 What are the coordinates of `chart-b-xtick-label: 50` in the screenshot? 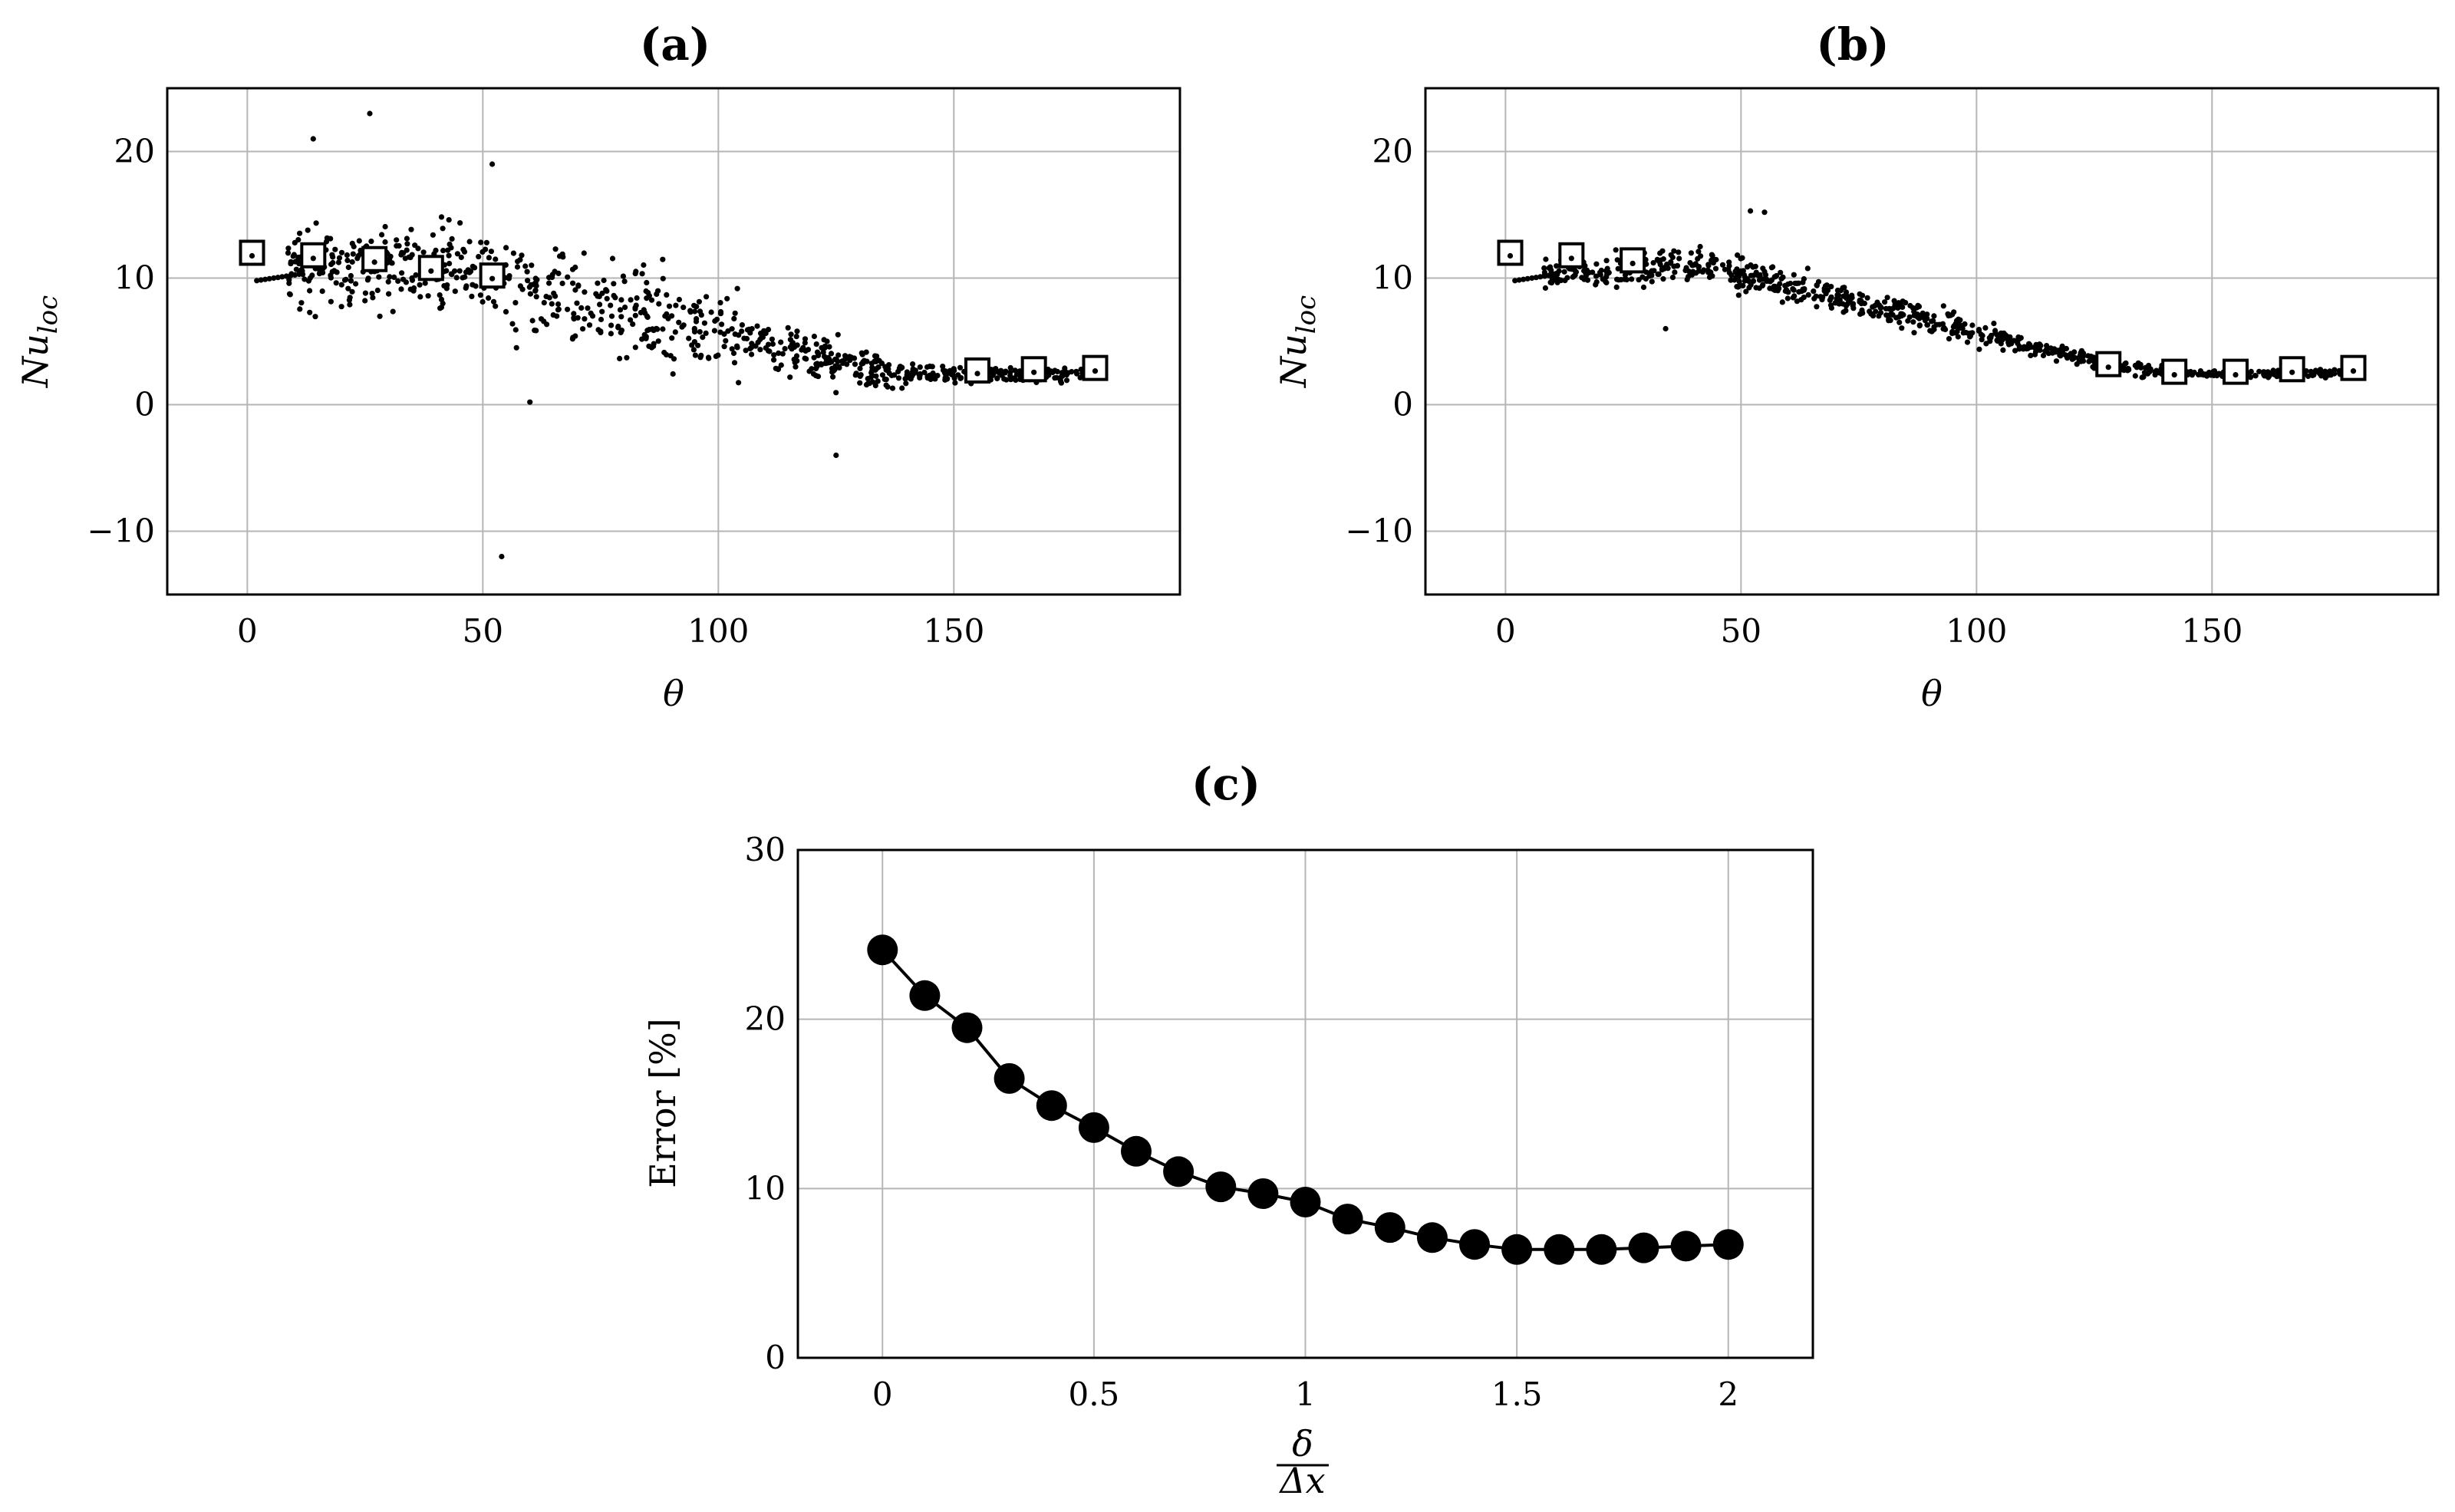 It's located at (1741, 631).